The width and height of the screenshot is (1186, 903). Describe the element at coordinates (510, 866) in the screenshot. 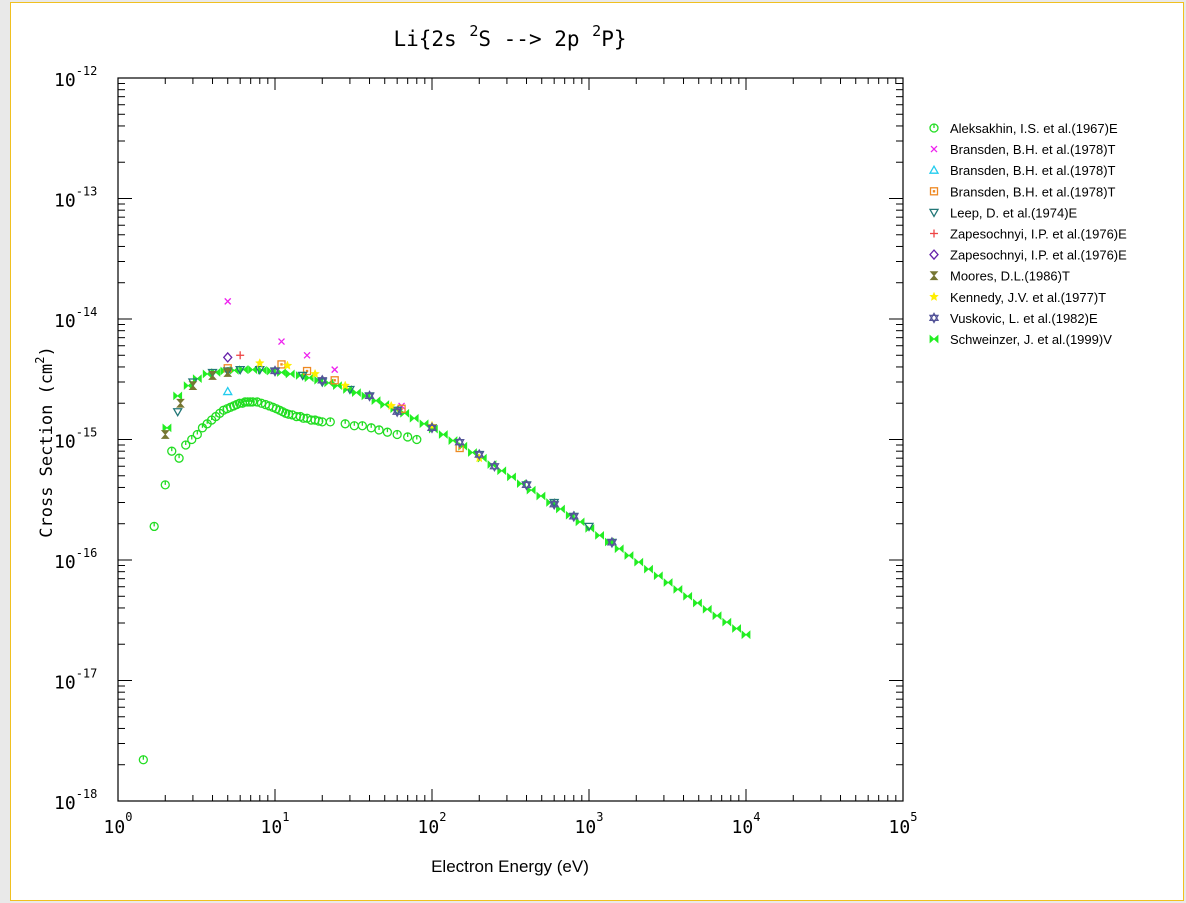

I see `x-axis-label: Electron Energy (eV)` at that location.